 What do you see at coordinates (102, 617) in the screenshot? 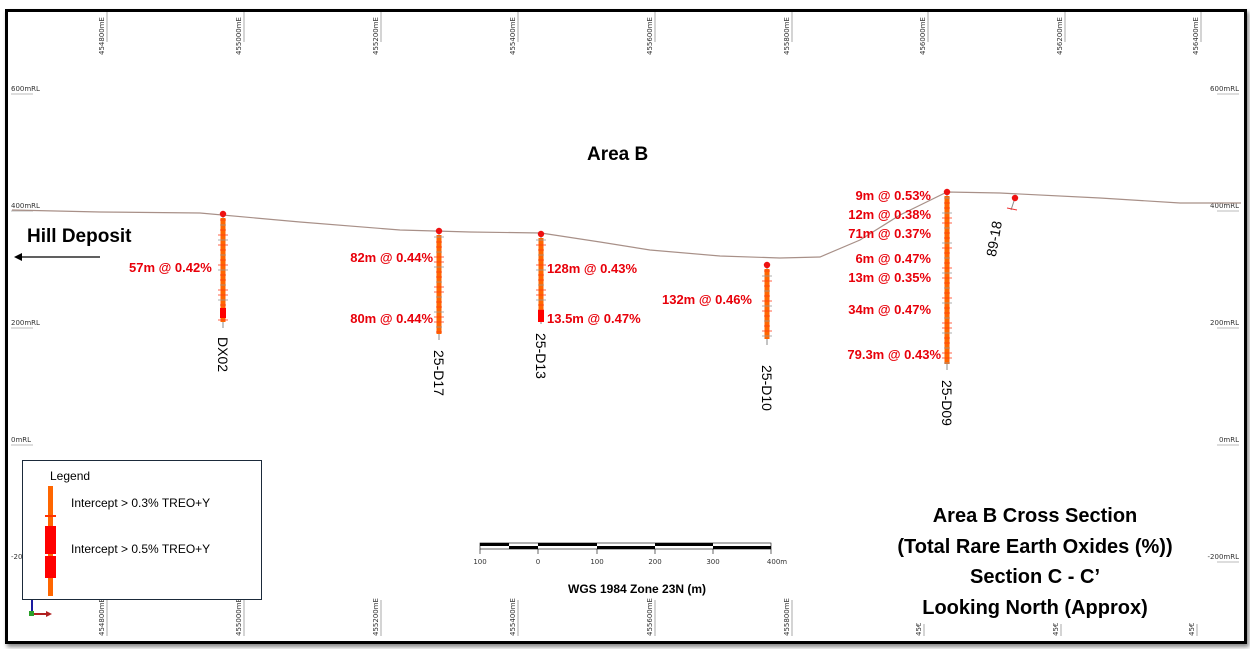
I see `easting-label-bottom: 454800mE` at bounding box center [102, 617].